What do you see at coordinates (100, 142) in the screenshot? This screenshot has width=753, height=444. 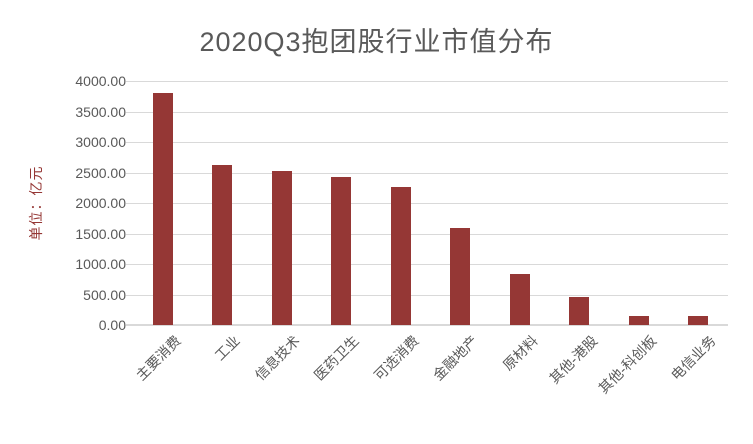 I see `y-tick-label: 3000.00` at bounding box center [100, 142].